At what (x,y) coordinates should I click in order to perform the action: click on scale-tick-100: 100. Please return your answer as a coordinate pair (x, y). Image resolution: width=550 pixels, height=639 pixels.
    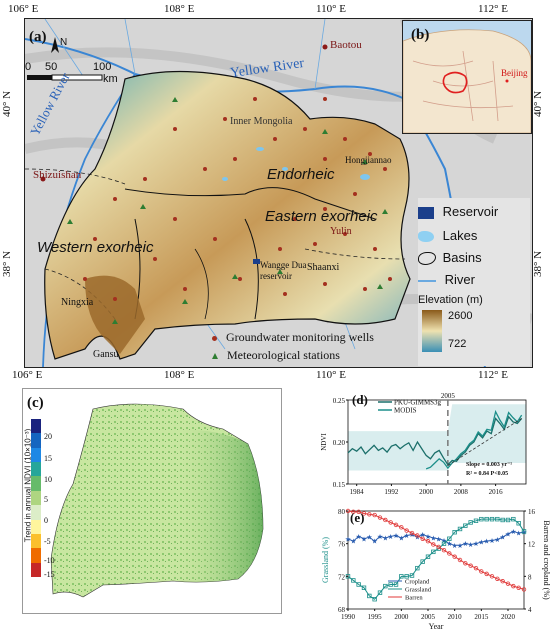
    Looking at the image, I should click on (102, 67).